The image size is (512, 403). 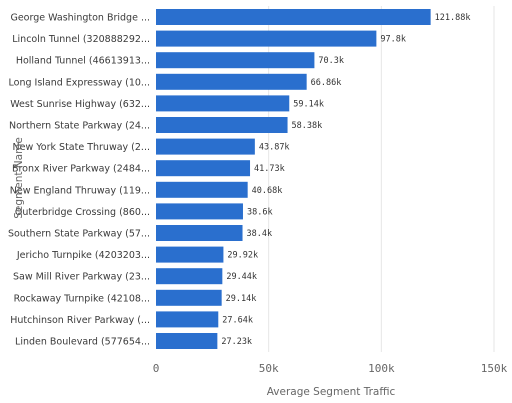 What do you see at coordinates (241, 277) in the screenshot?
I see `value-label: 29.44k` at bounding box center [241, 277].